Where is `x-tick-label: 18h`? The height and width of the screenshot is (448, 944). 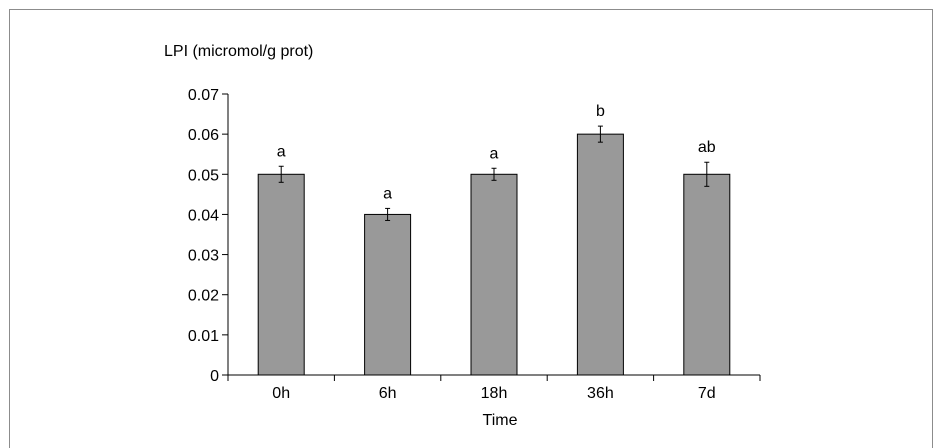
x-tick-label: 18h is located at coordinates (494, 393).